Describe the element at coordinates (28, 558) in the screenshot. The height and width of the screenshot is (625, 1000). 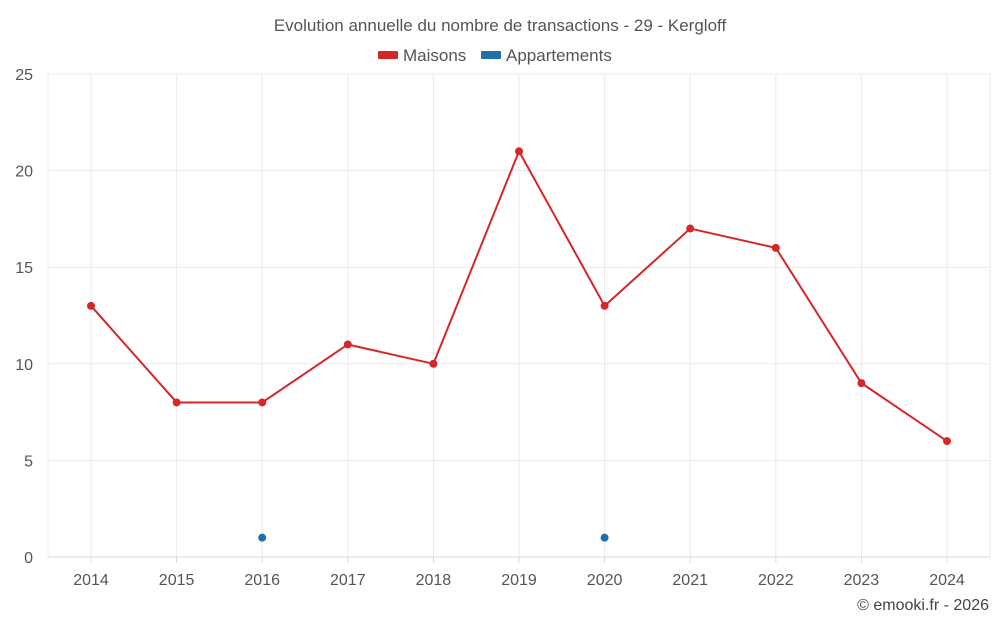
I see `y-tick-label: 0` at that location.